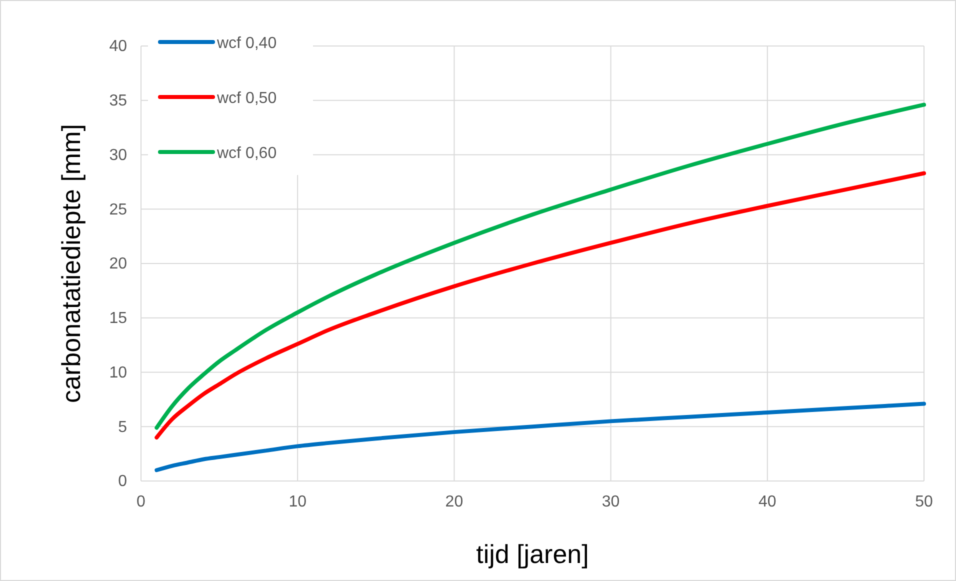  What do you see at coordinates (532, 554) in the screenshot?
I see `x-axis-title: tijd [jaren]` at bounding box center [532, 554].